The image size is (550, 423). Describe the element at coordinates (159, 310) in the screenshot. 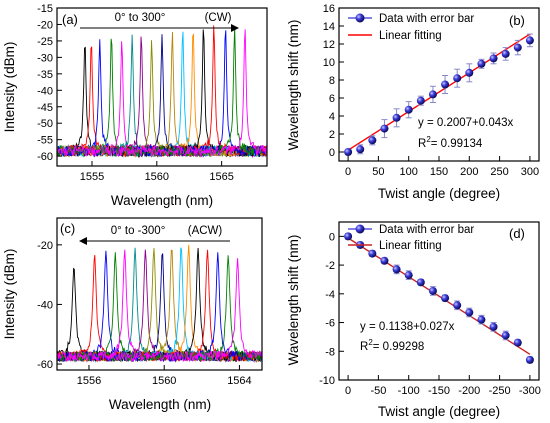

I see `panel-c-spectrum` at that location.